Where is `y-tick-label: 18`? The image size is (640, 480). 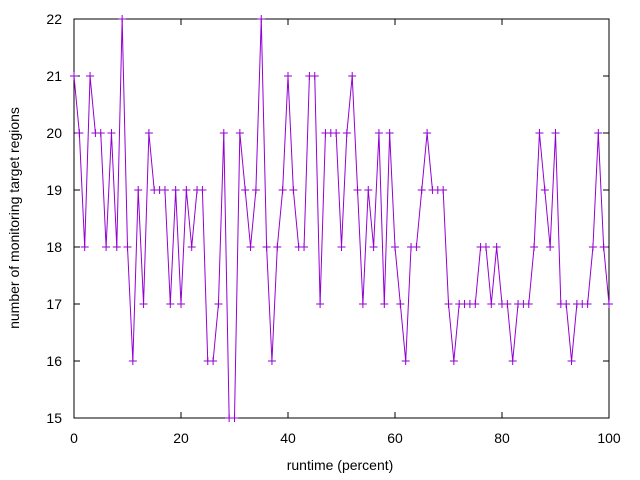
y-tick-label: 18 is located at coordinates (54, 247).